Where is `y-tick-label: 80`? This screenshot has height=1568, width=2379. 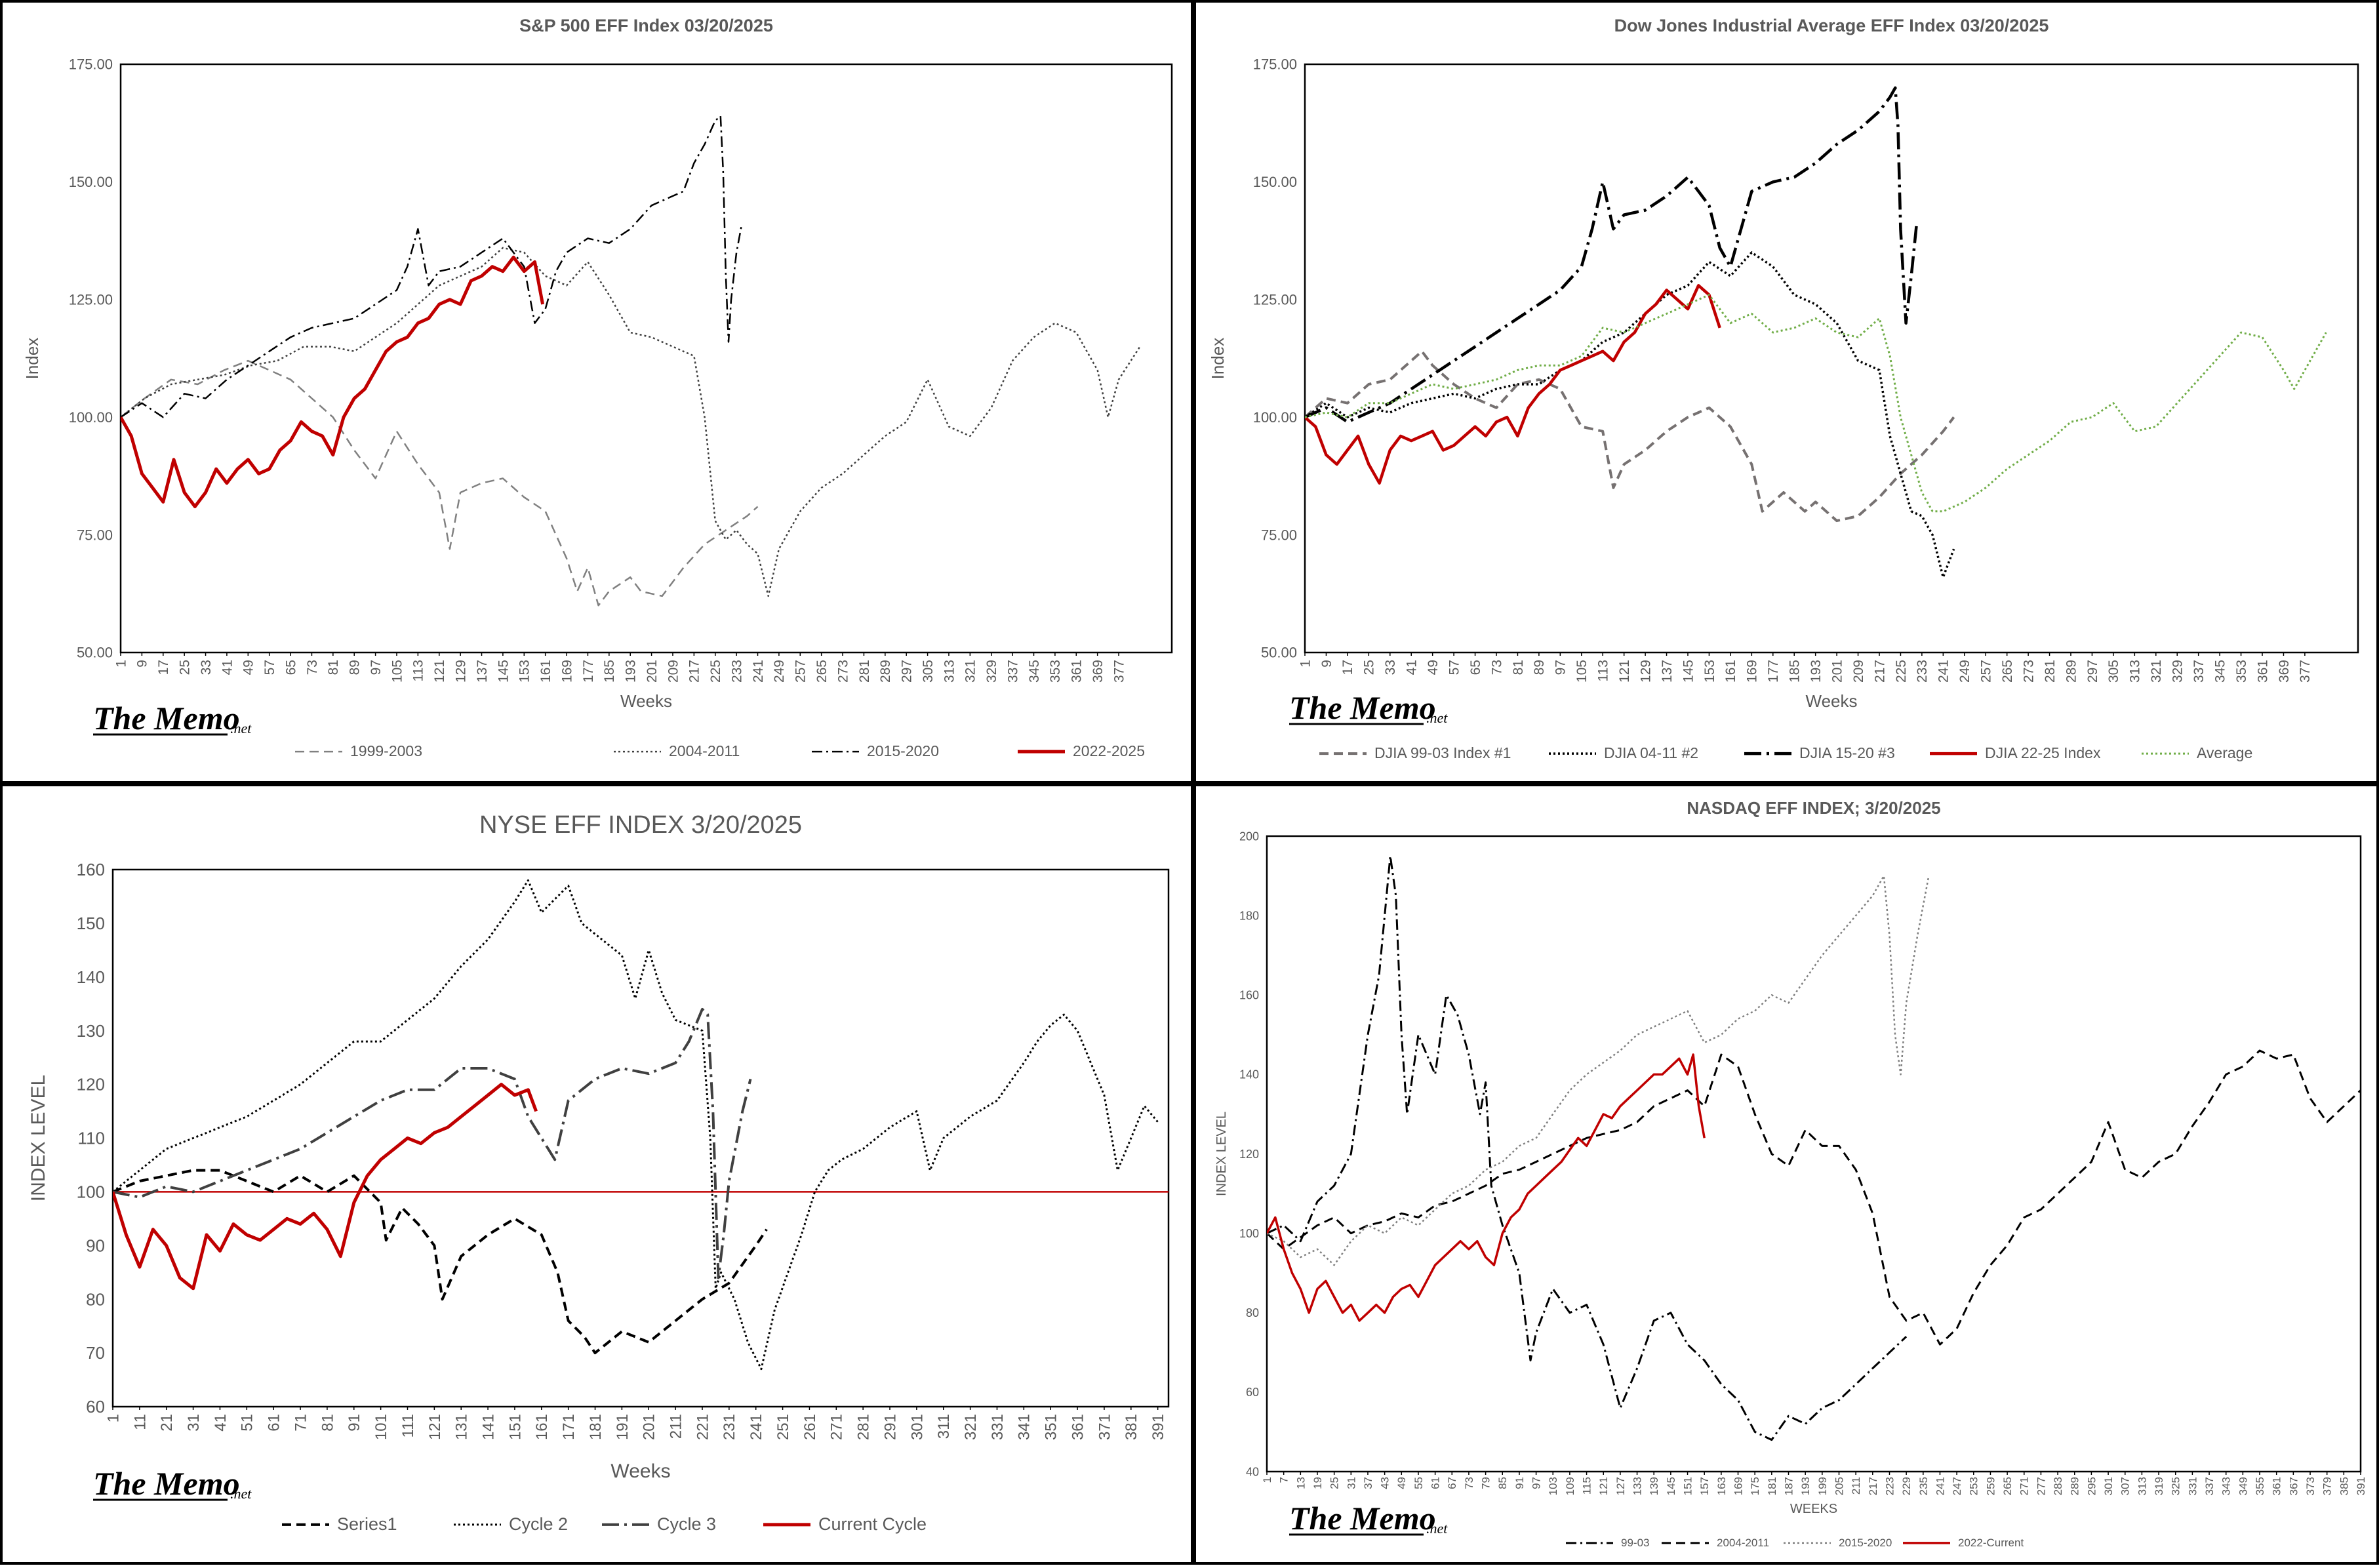
y-tick-label: 80 is located at coordinates (95, 1299).